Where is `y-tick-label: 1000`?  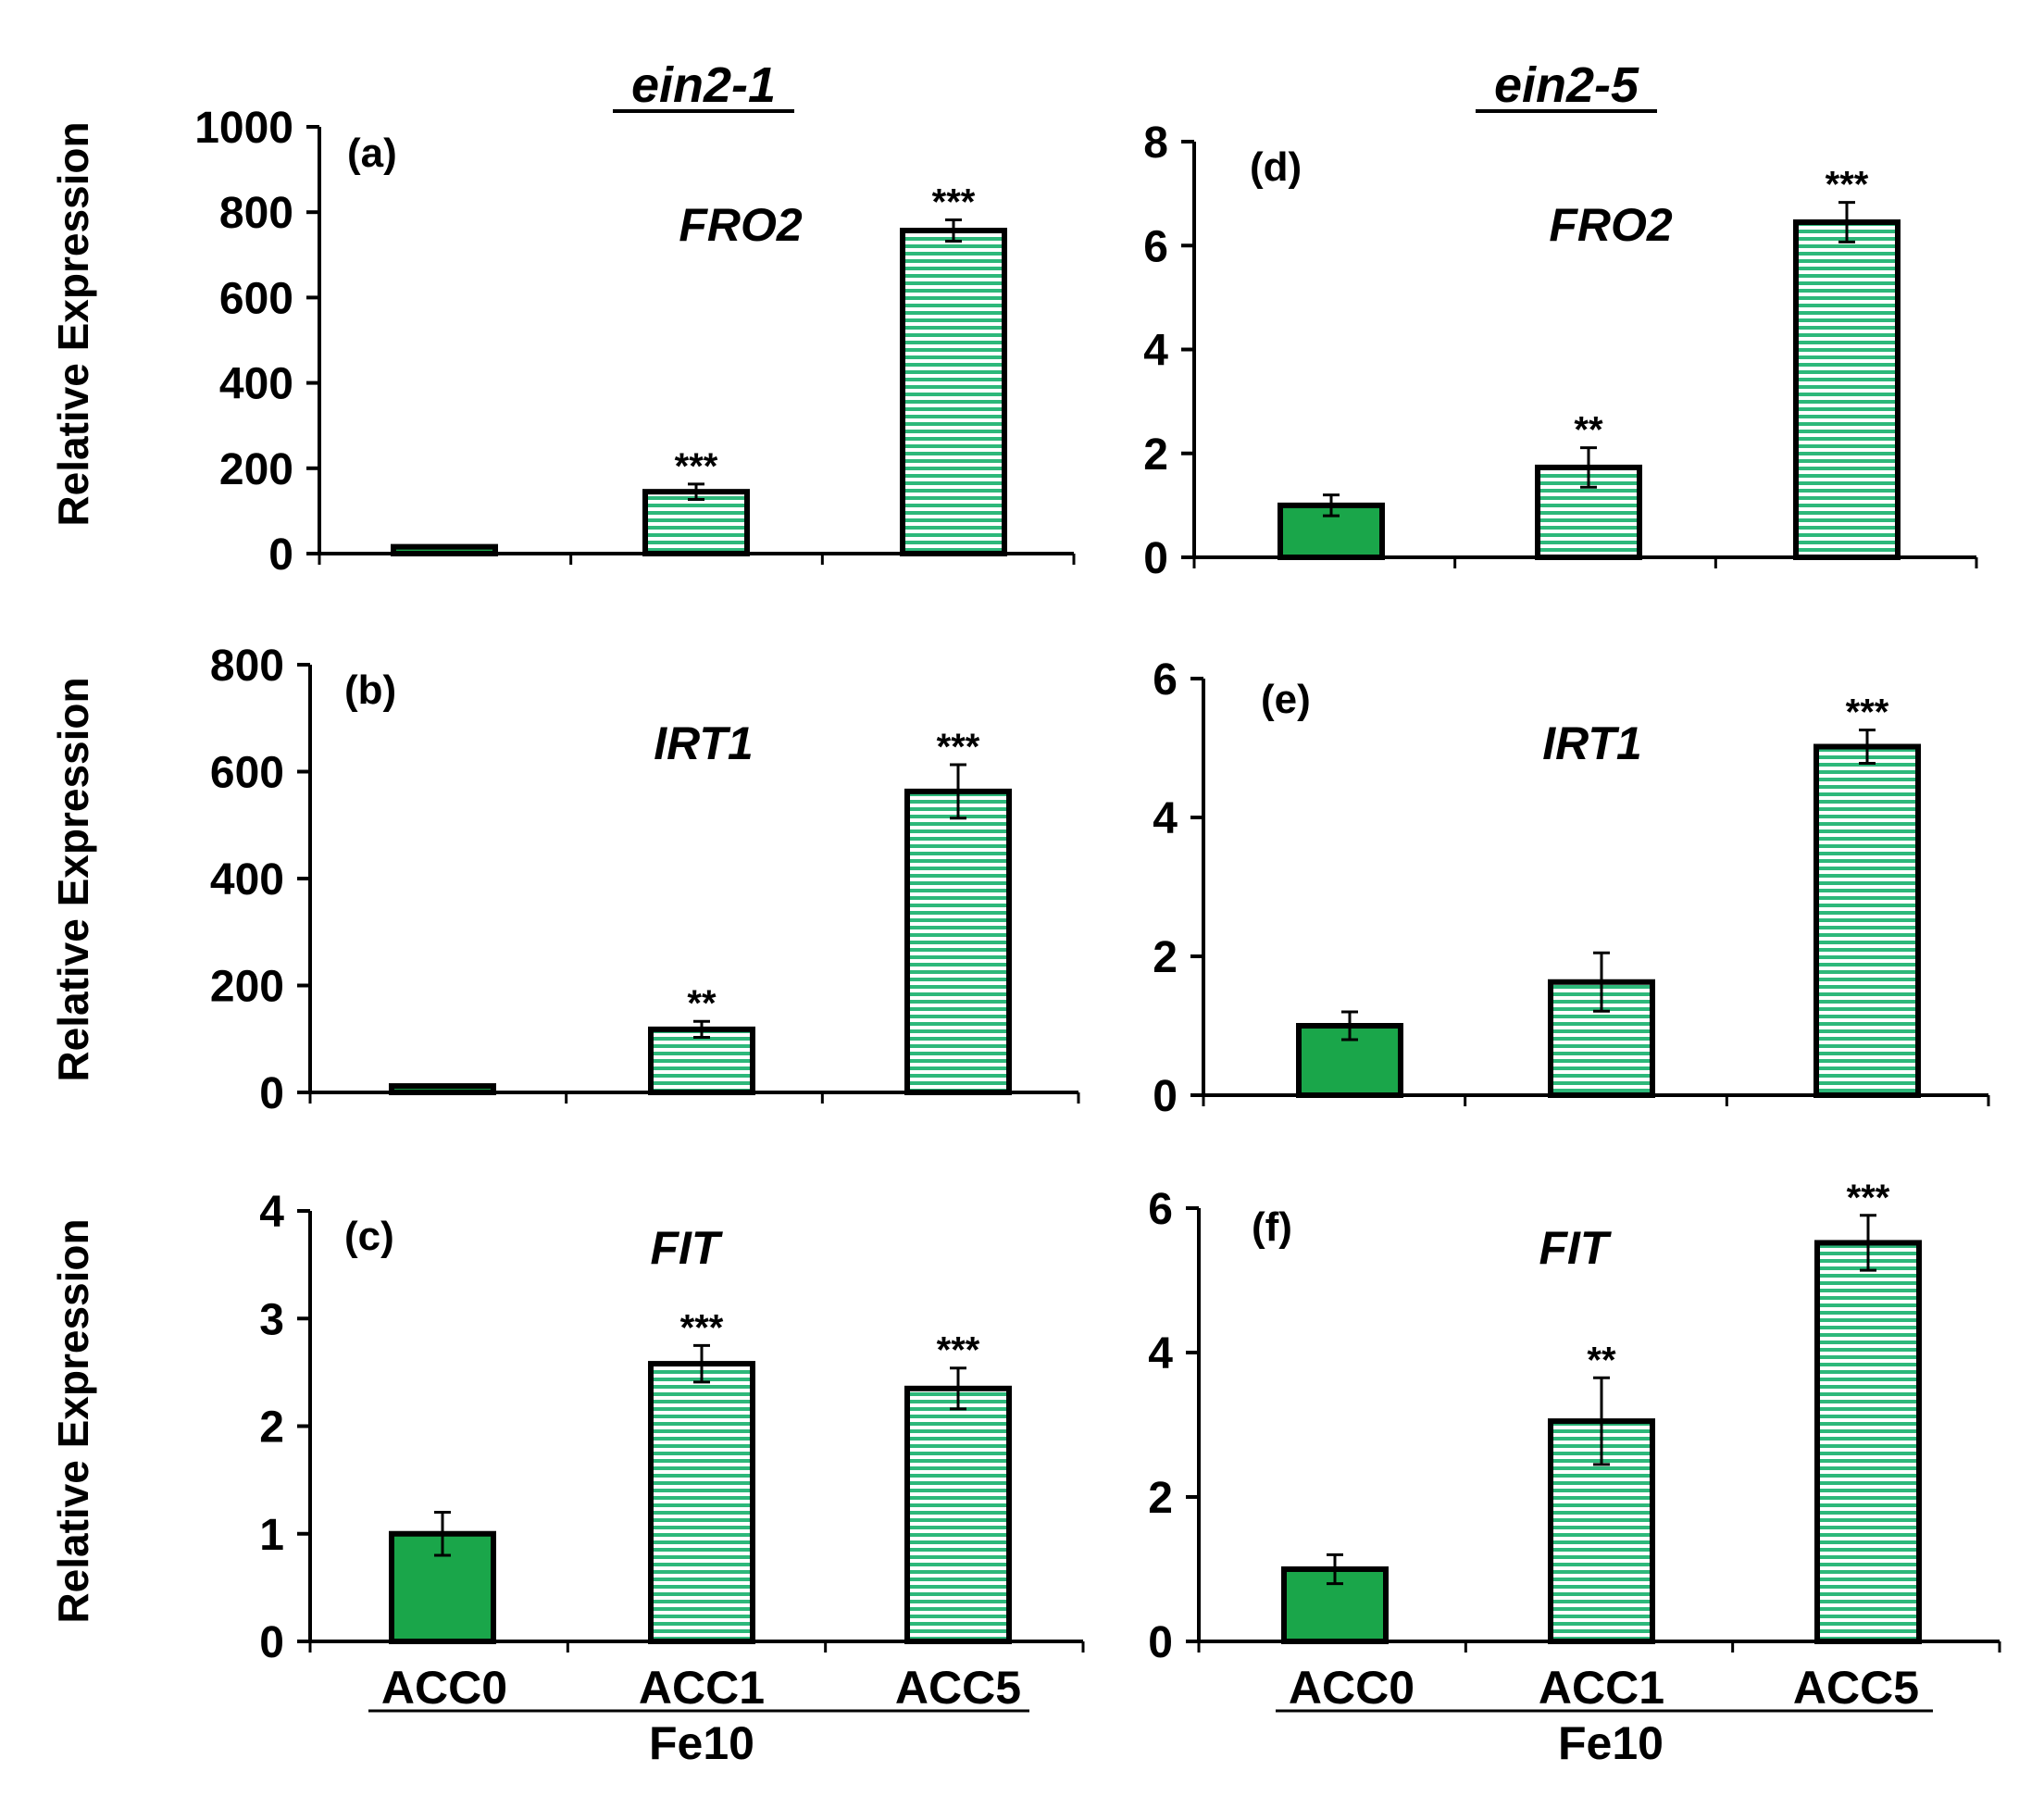
y-tick-label: 1000 is located at coordinates (243, 128).